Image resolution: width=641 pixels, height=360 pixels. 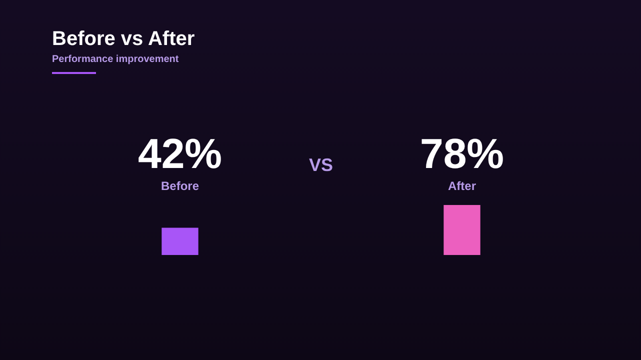 What do you see at coordinates (123, 39) in the screenshot?
I see `chart-title: Before vs After` at bounding box center [123, 39].